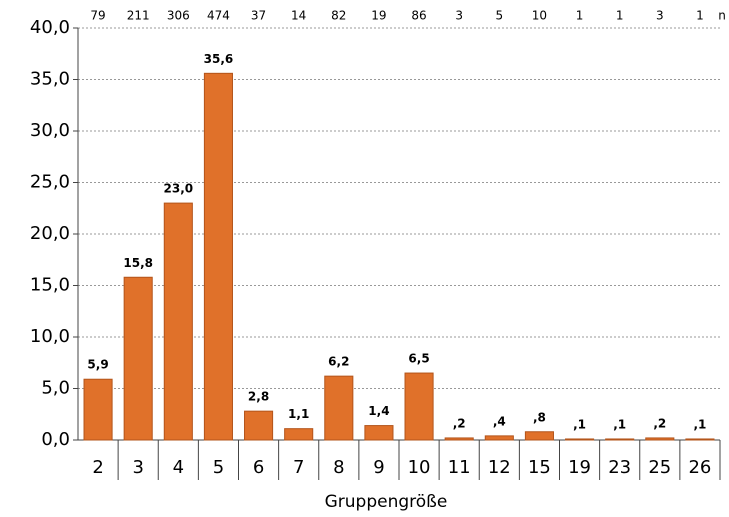 Image resolution: width=729 pixels, height=517 pixels. What do you see at coordinates (338, 16) in the screenshot?
I see `count-label: 82` at bounding box center [338, 16].